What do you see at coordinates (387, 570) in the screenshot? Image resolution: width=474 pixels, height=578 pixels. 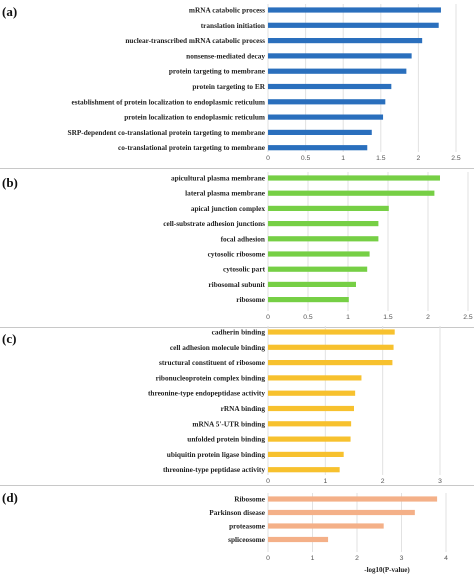 I see `x-axis-label: -log10(P-value)` at bounding box center [387, 570].